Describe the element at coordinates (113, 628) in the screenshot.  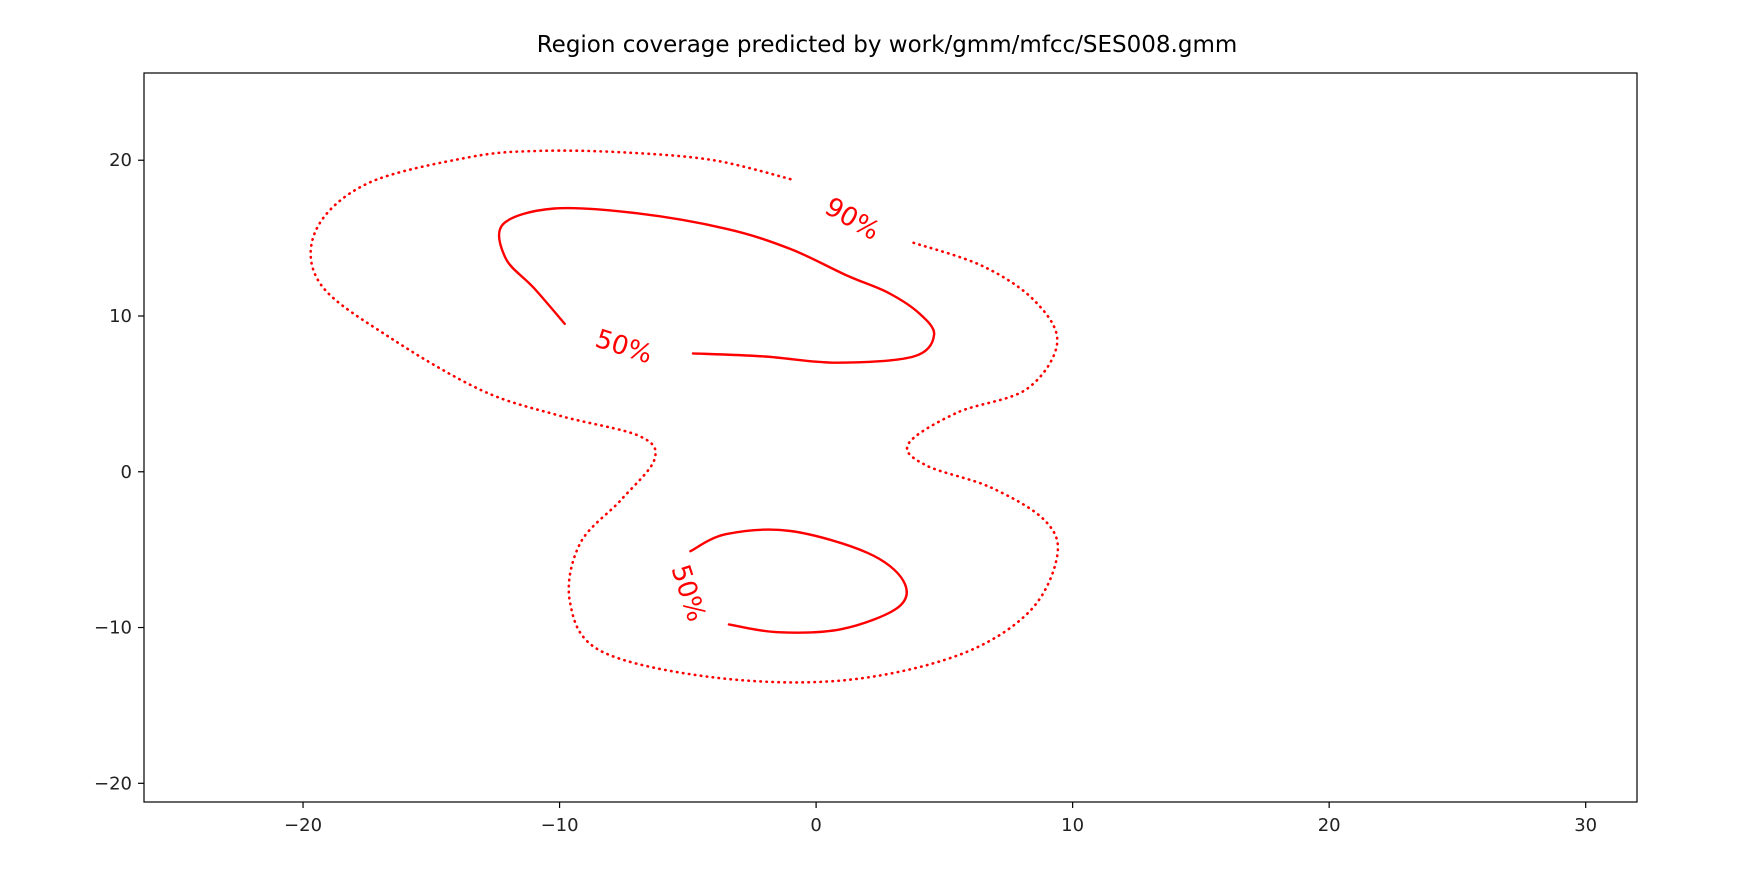
I see `y-tick-label: −10` at that location.